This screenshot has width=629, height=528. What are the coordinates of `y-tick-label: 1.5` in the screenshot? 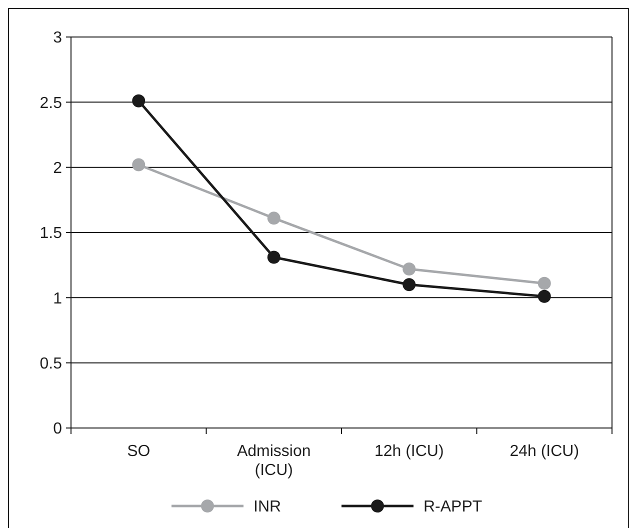 It's located at (51, 233).